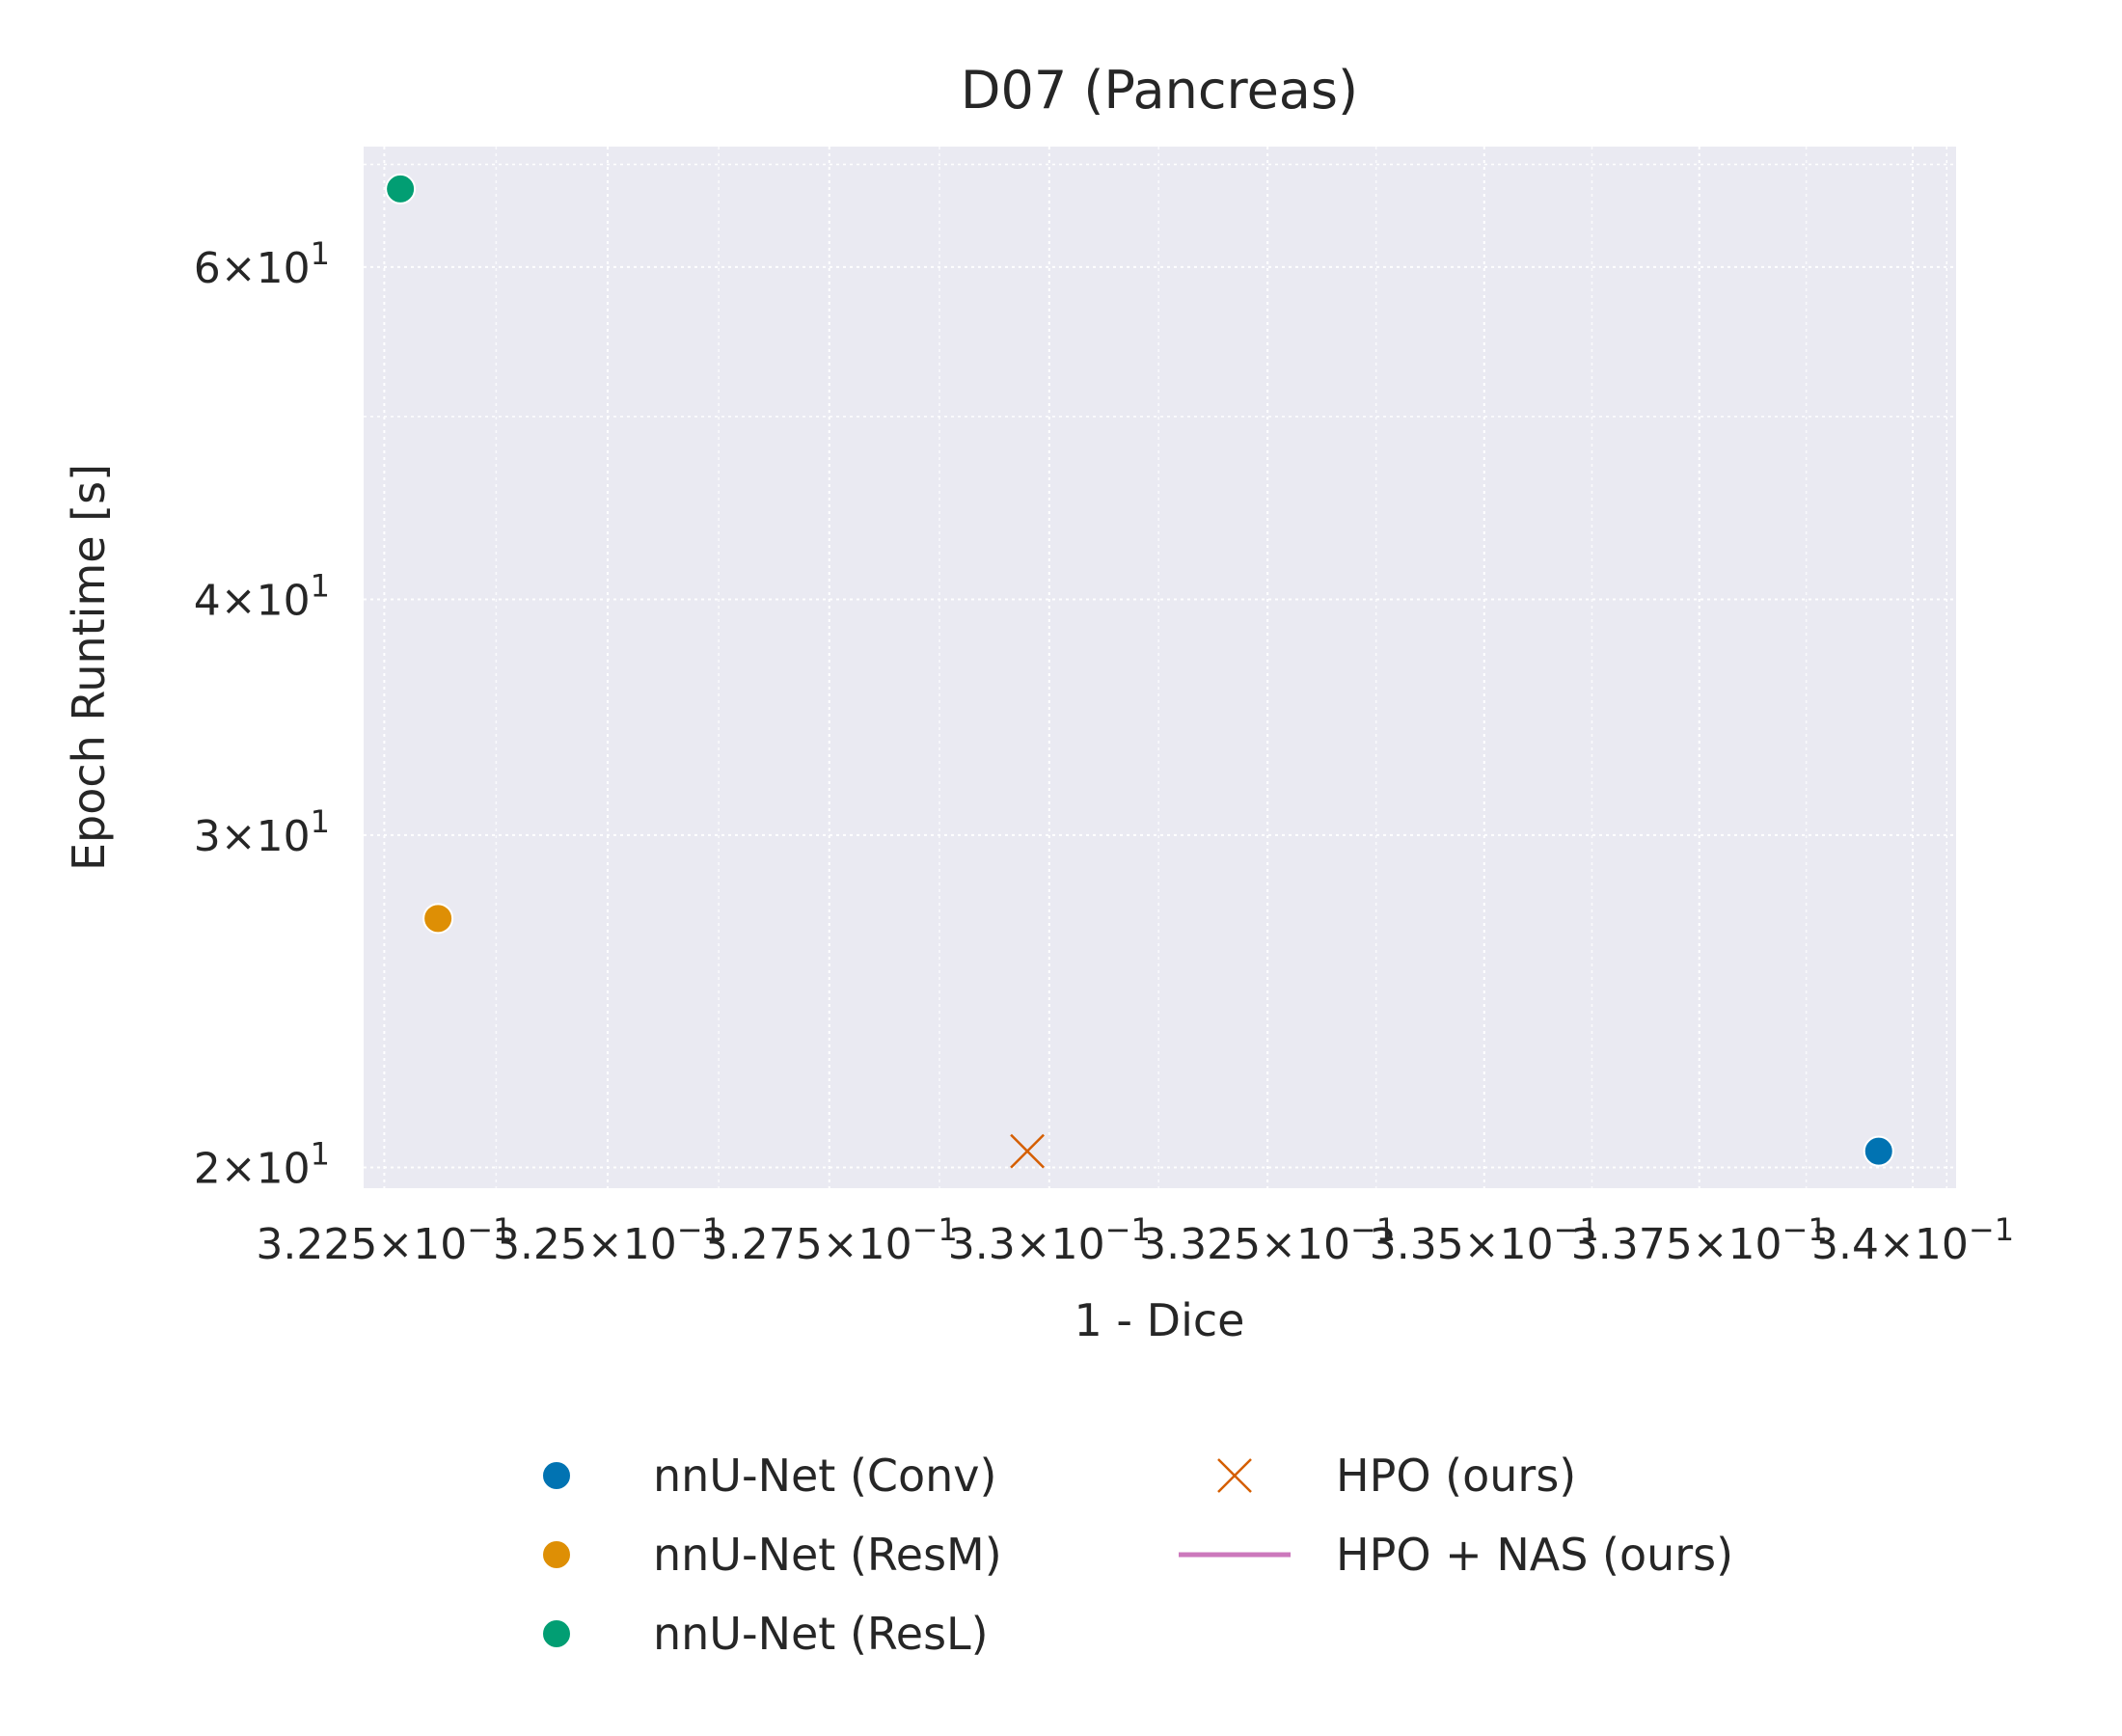 The height and width of the screenshot is (1736, 2122). I want to click on x-tick-label: 3.25×10⁻¹, so click(608, 1240).